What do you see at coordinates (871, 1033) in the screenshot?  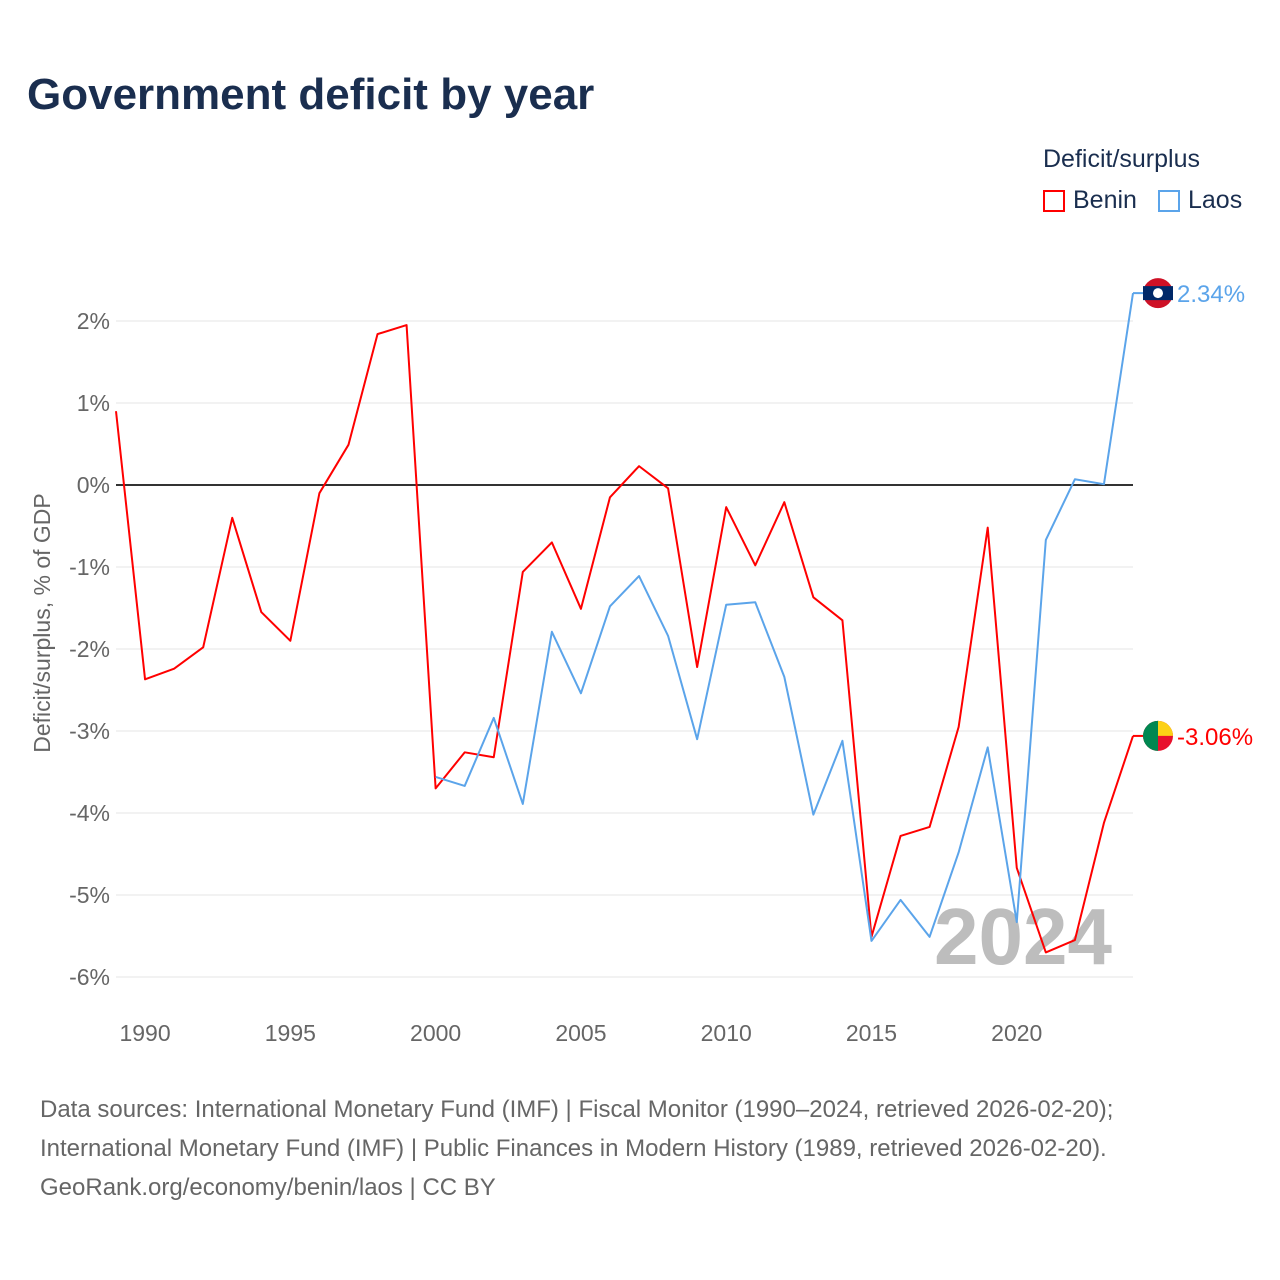 I see `x-tick-label: 2015` at bounding box center [871, 1033].